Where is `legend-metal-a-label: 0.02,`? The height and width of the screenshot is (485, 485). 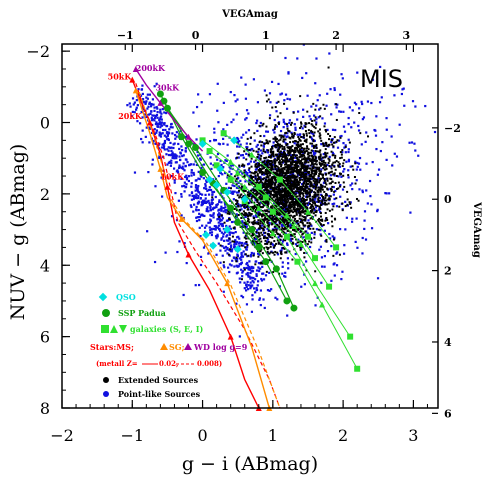
legend-metal-a-label: 0.02, is located at coordinates (169, 363).